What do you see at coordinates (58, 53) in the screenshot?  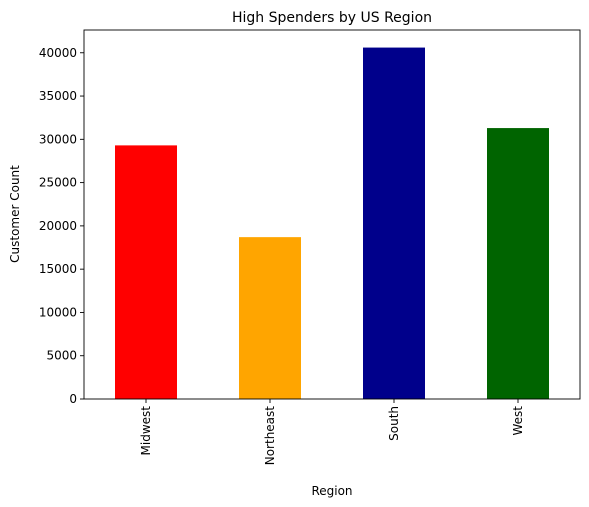 I see `y-tick-label: 40000` at bounding box center [58, 53].